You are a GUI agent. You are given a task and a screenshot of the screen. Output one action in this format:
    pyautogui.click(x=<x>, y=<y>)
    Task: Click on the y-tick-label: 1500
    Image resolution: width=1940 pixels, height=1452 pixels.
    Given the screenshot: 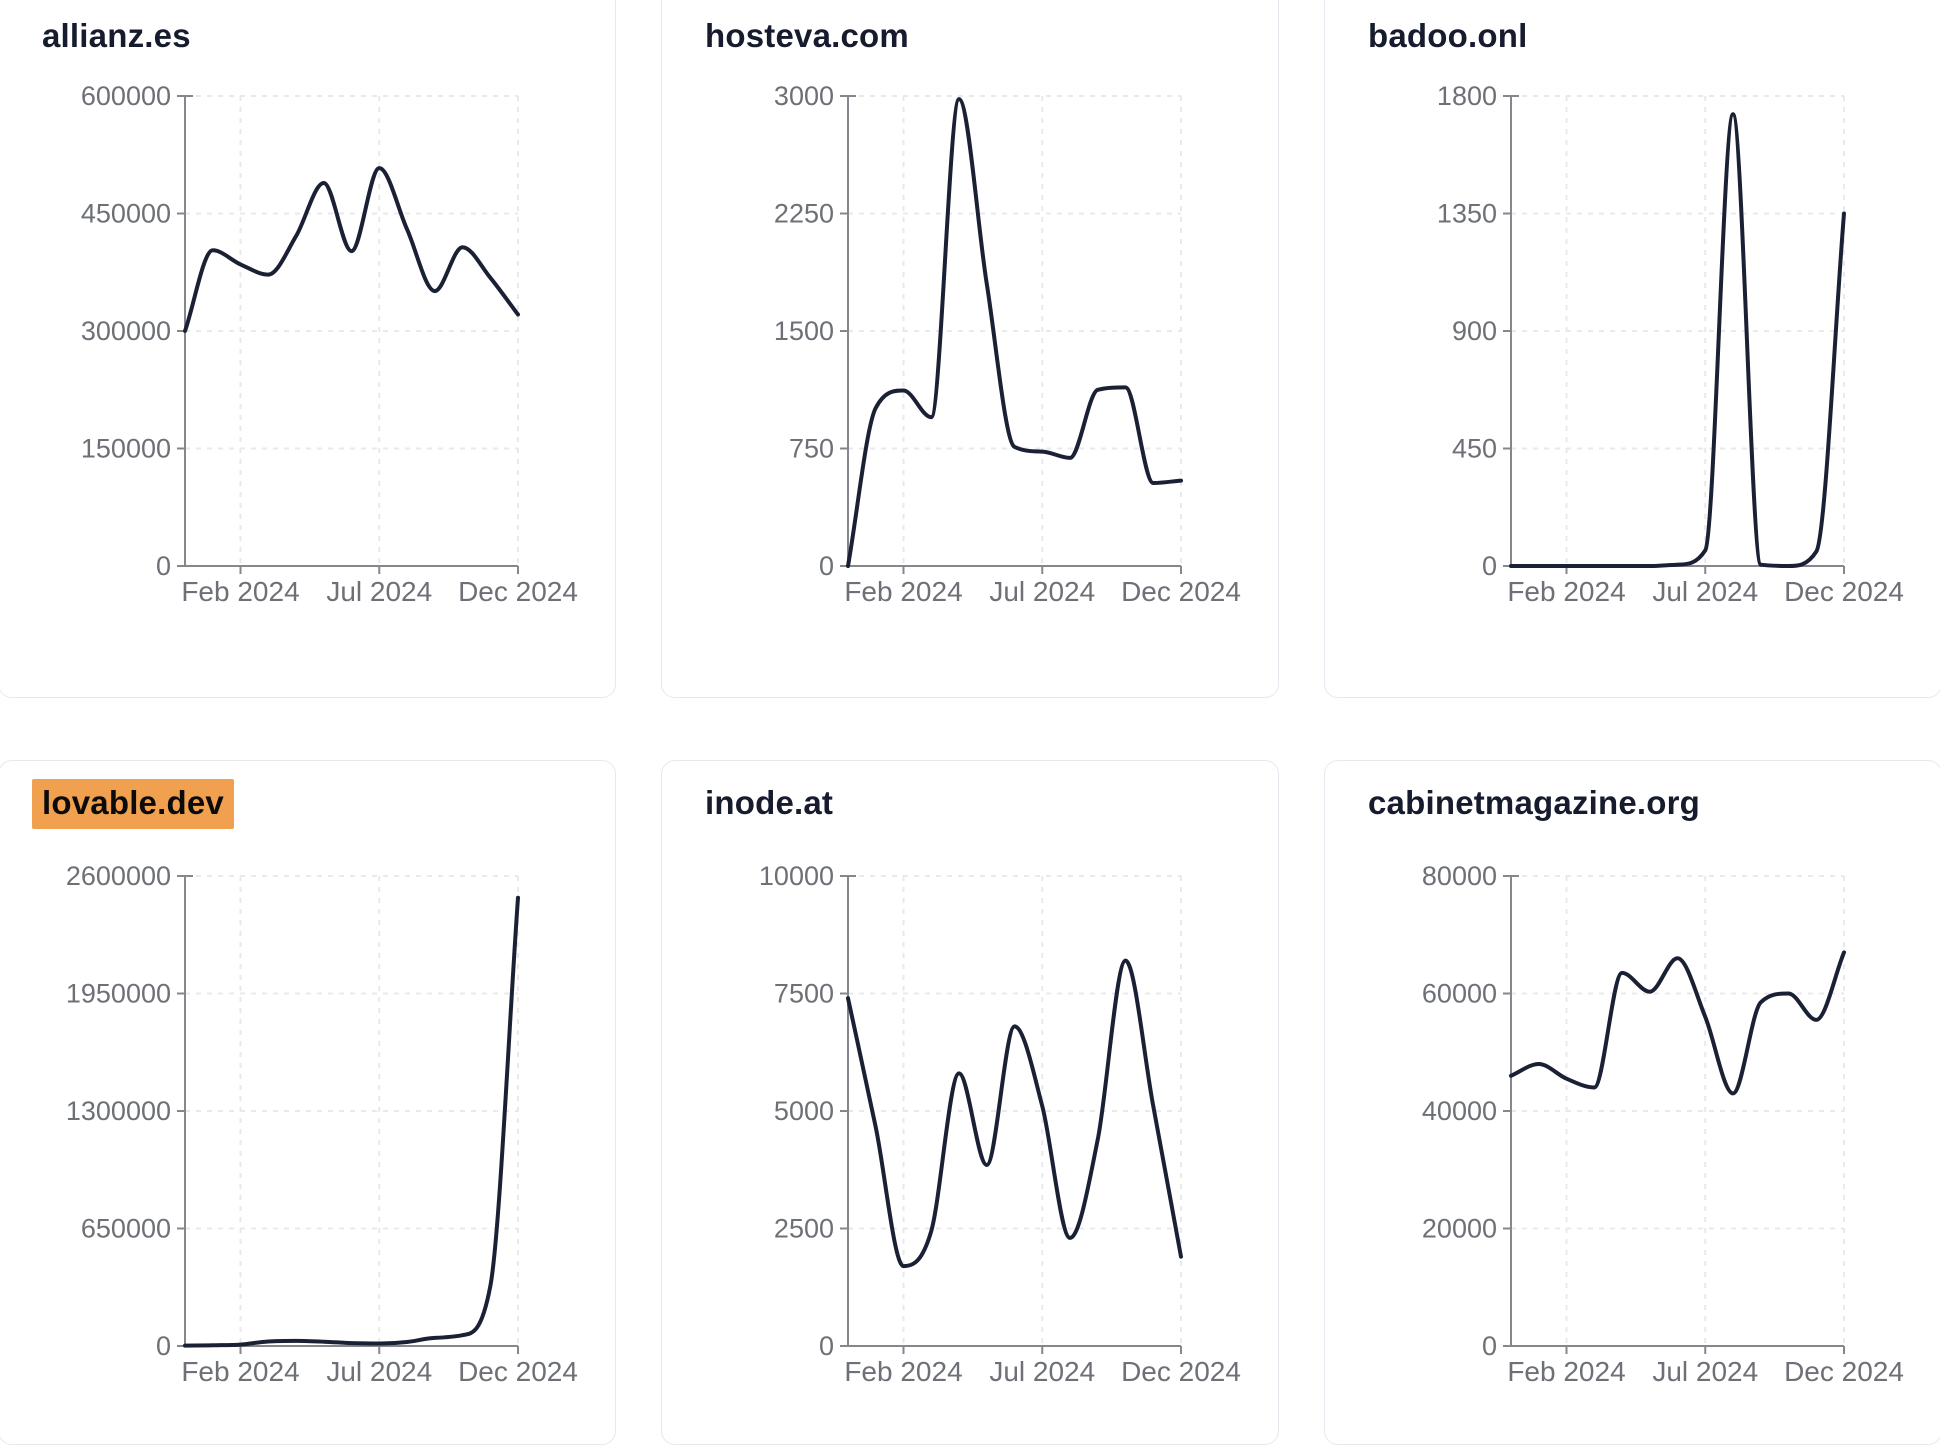 What is the action you would take?
    pyautogui.click(x=804, y=331)
    